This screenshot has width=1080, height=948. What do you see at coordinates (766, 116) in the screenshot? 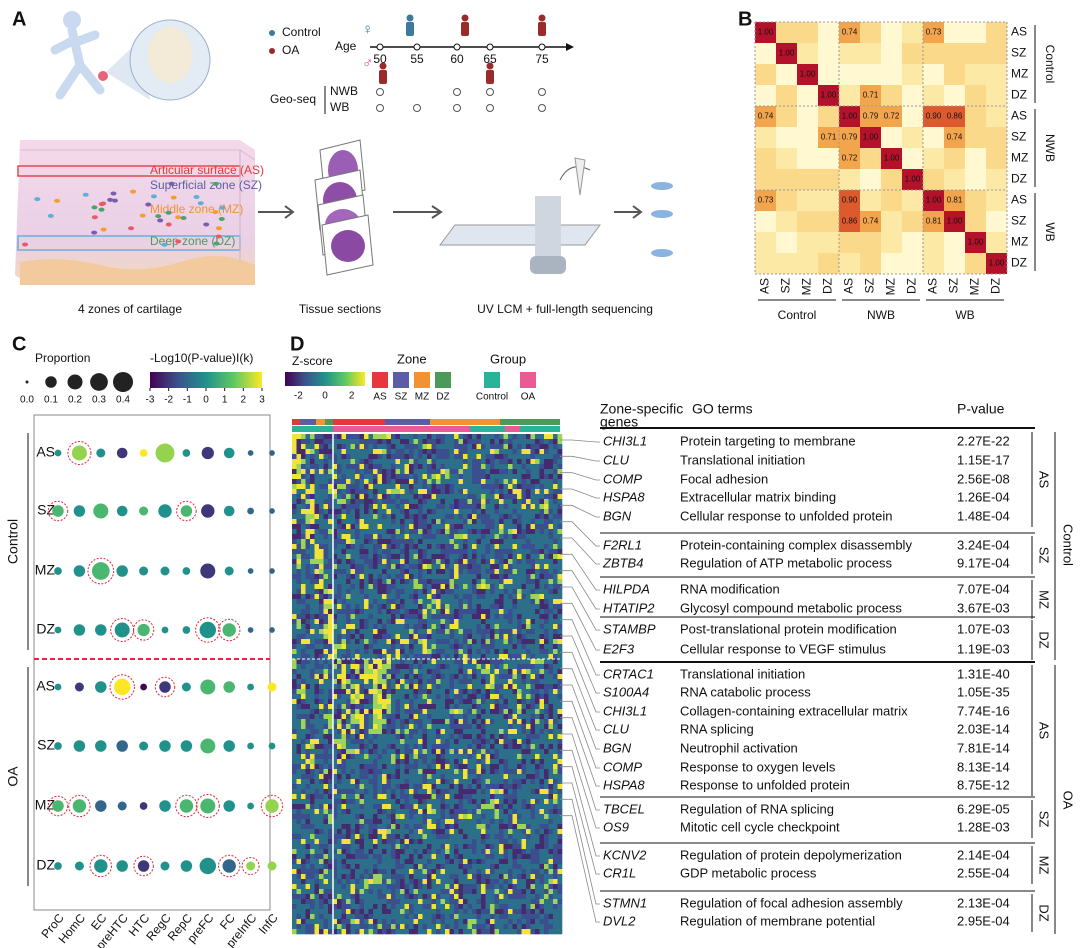
I see `corr-value: 0.74` at bounding box center [766, 116].